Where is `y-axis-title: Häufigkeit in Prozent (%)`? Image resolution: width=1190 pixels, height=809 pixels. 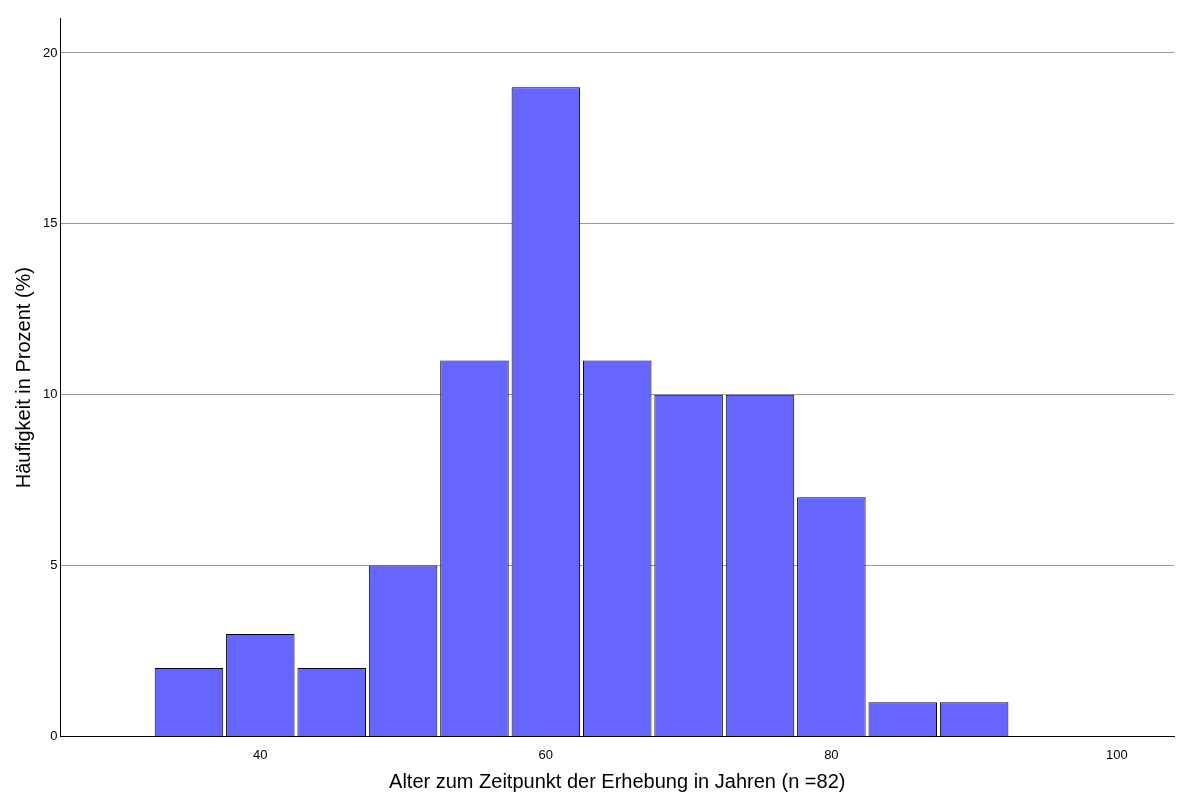
y-axis-title: Häufigkeit in Prozent (%) is located at coordinates (22, 378).